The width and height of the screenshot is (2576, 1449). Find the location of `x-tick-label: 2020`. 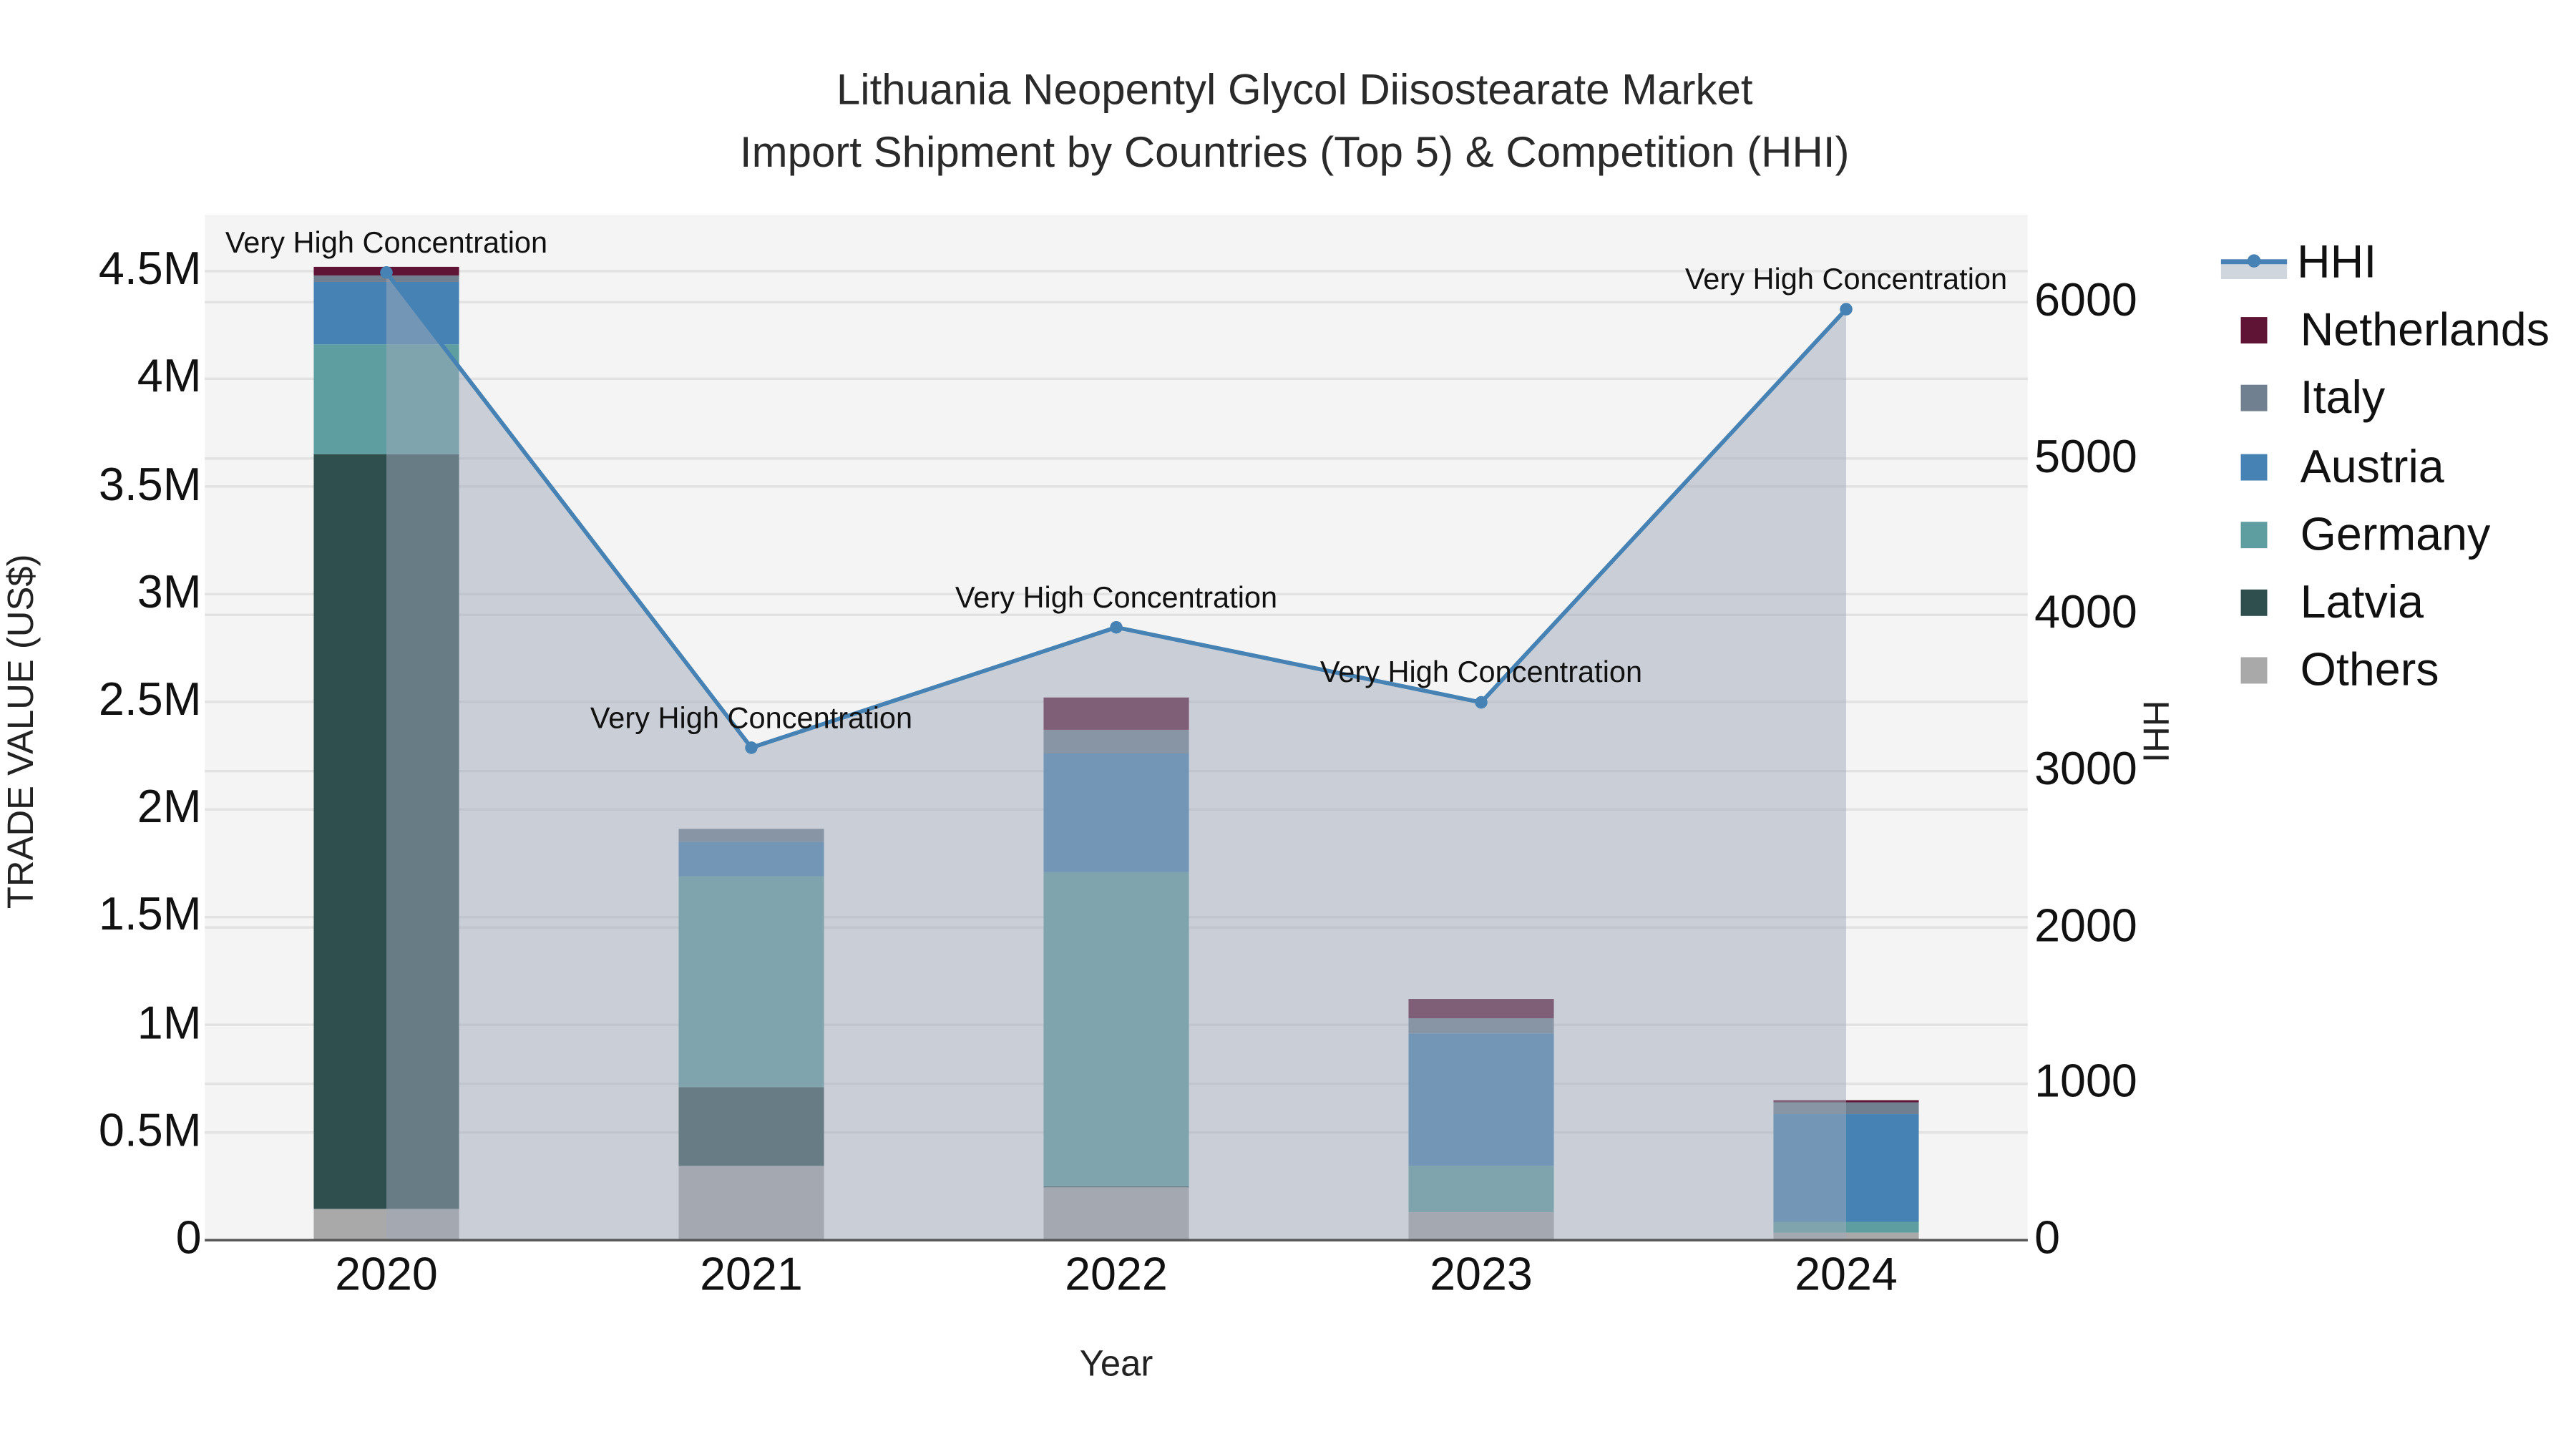

x-tick-label: 2020 is located at coordinates (386, 1274).